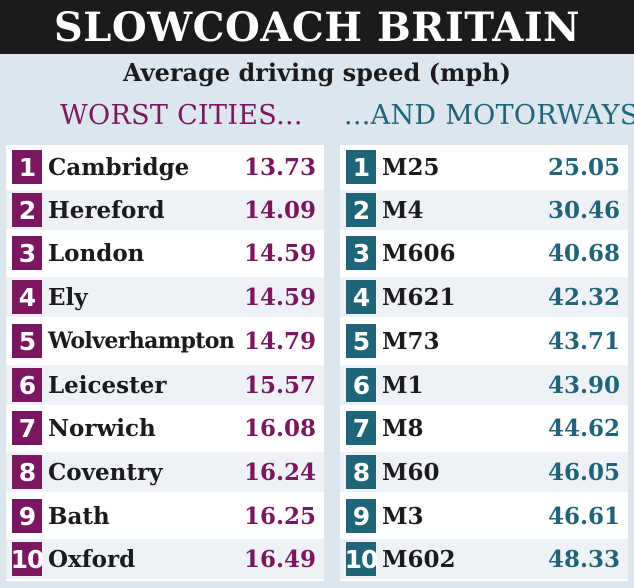  I want to click on table-row: 1 Cambridge 13.73, so click(165, 167).